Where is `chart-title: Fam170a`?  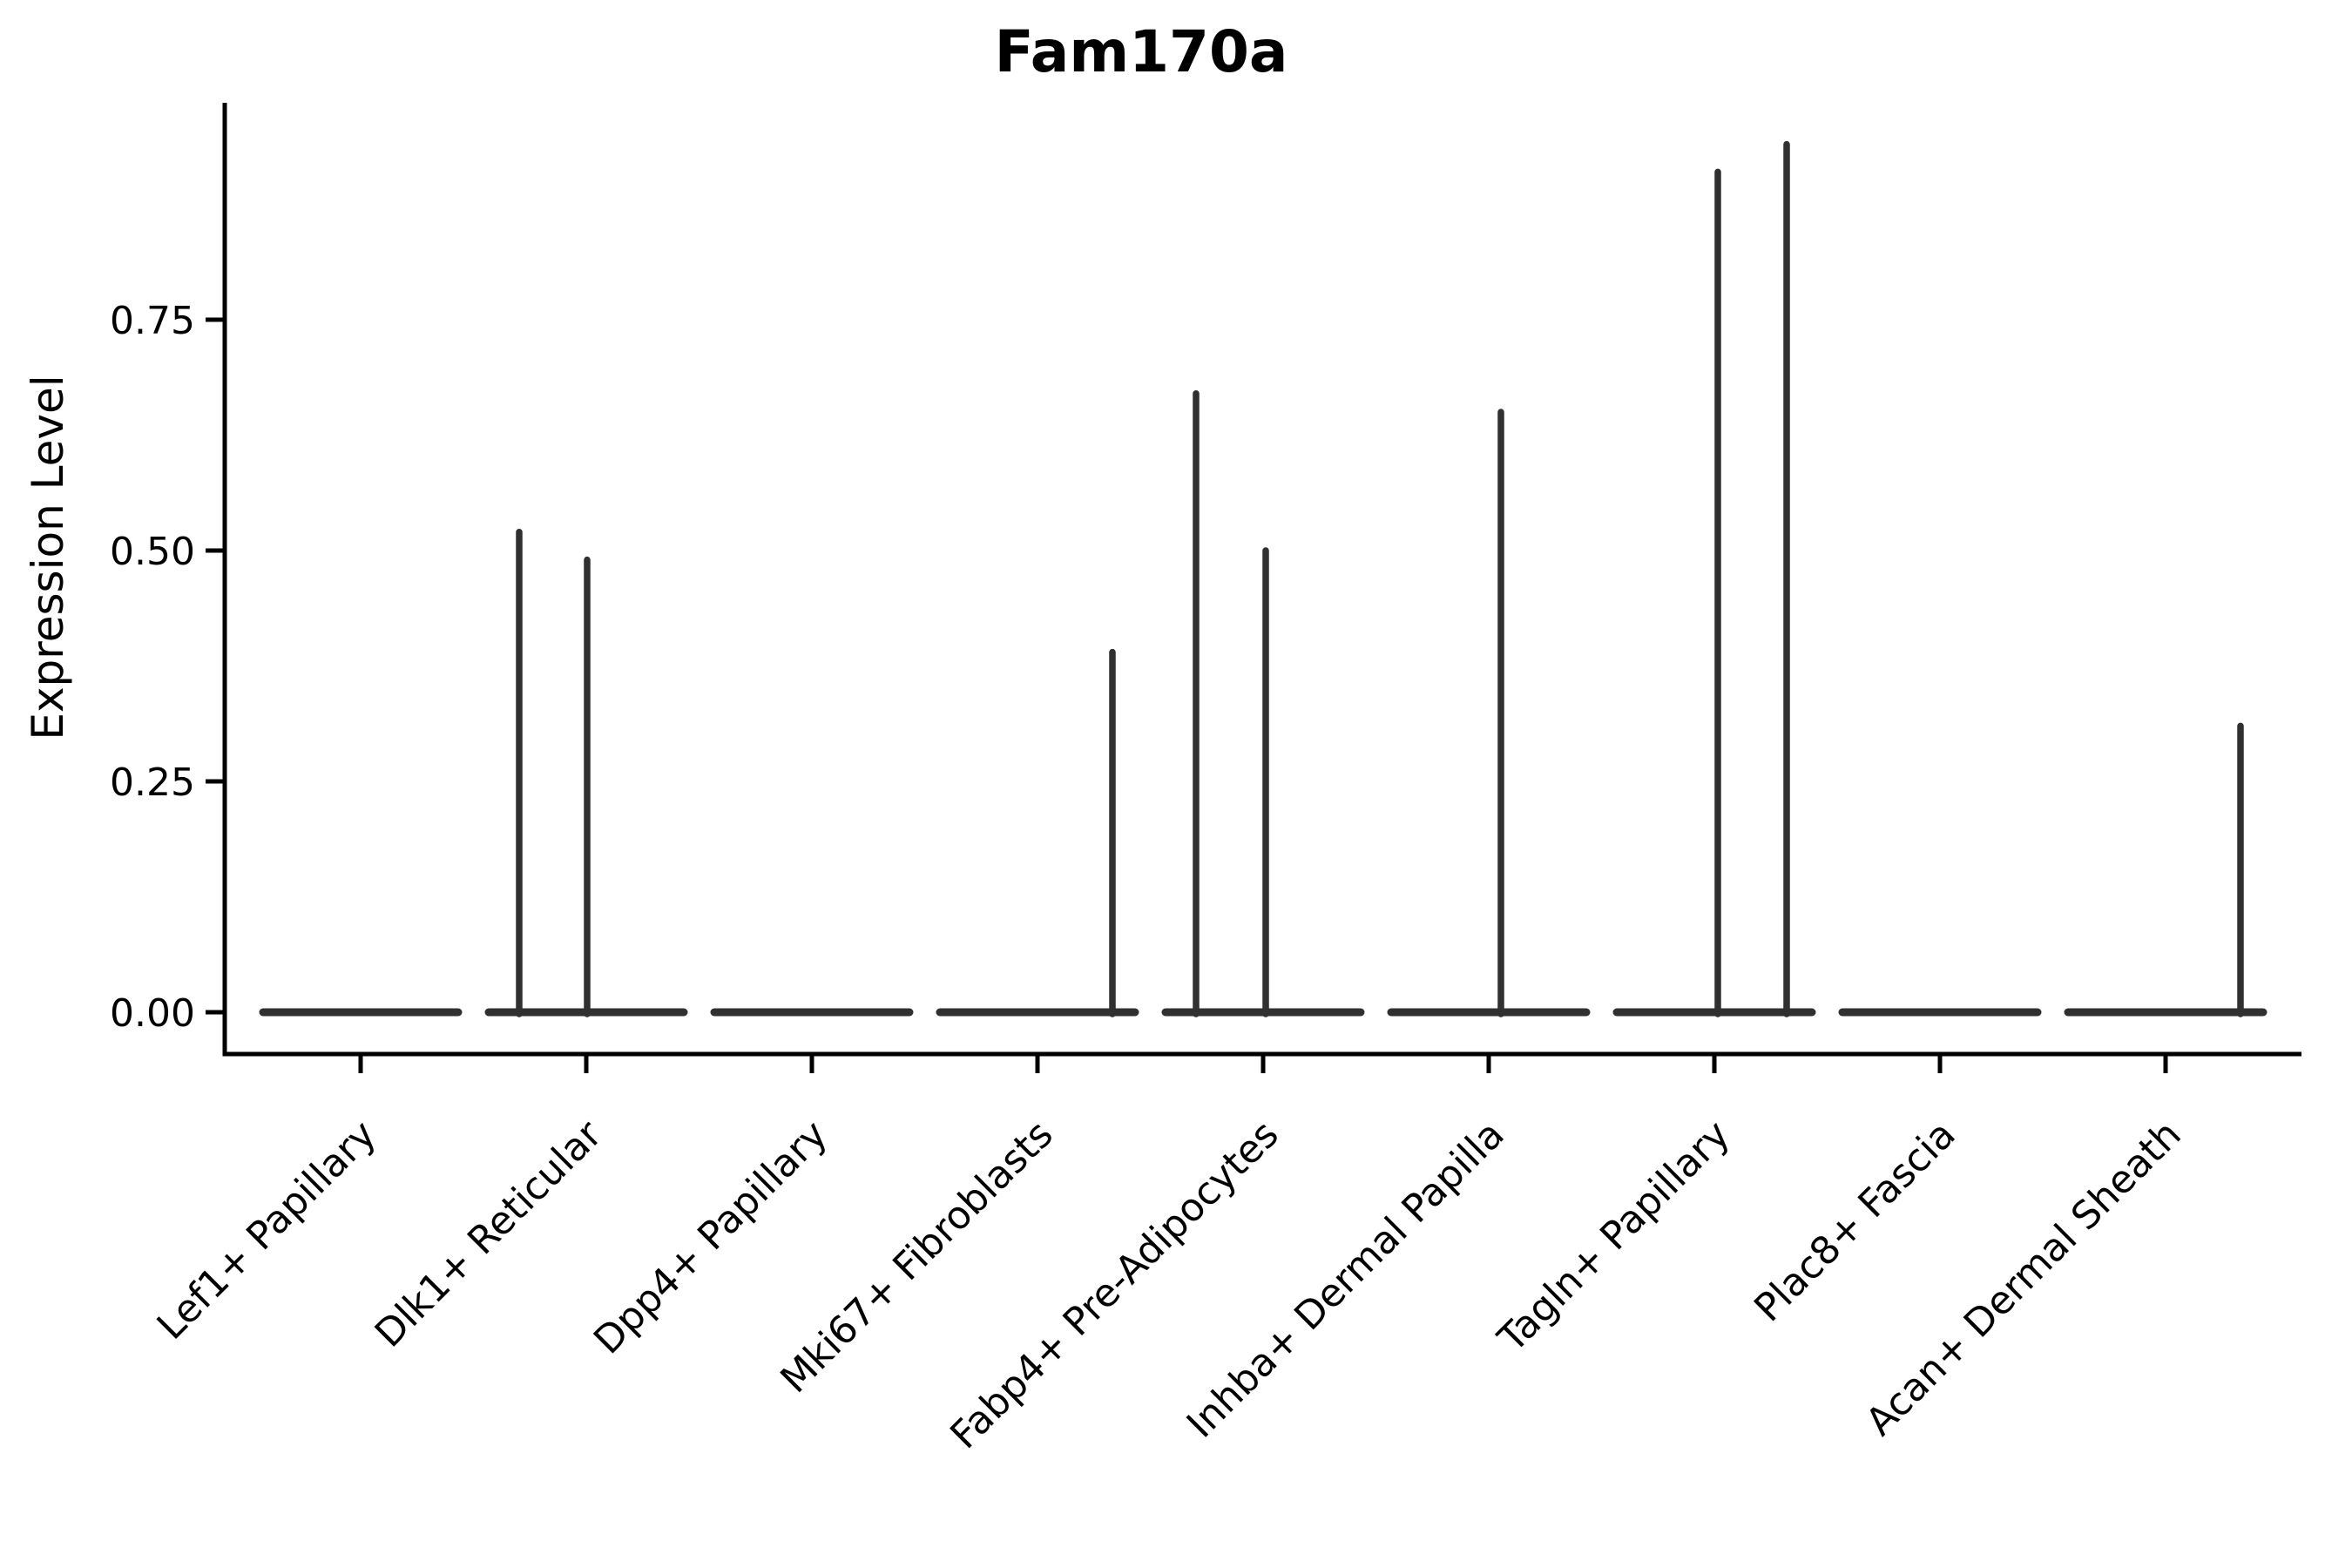
chart-title: Fam170a is located at coordinates (1142, 52).